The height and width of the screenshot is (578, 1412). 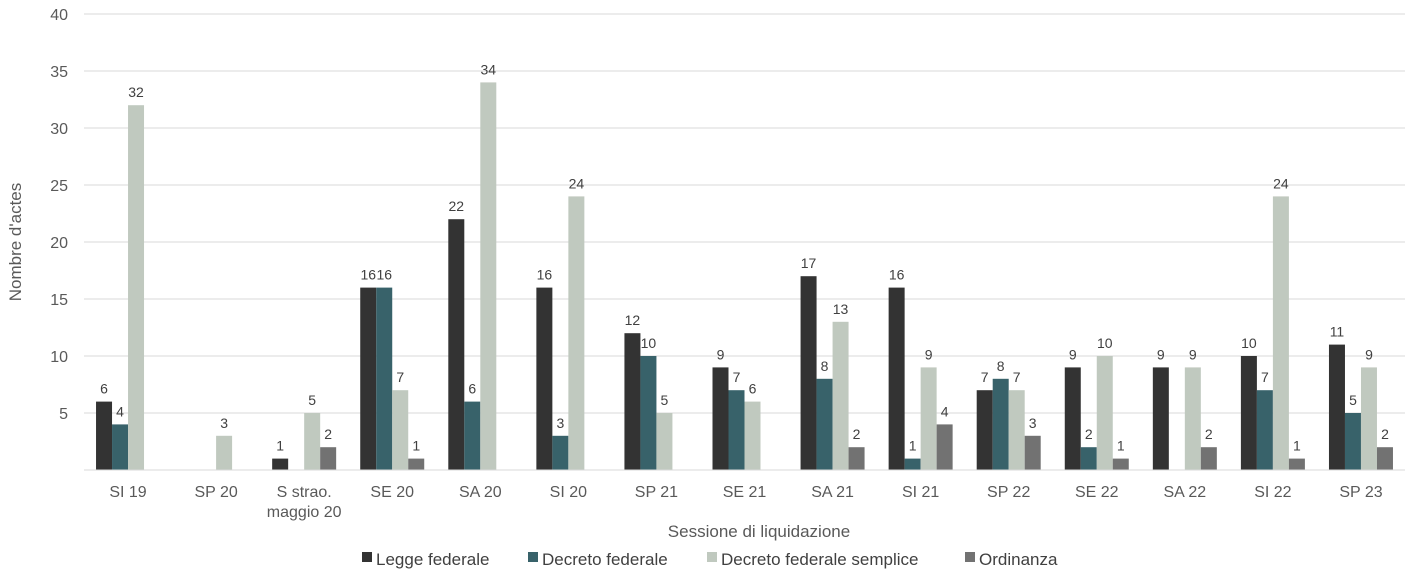 I want to click on data-label: 24, so click(x=1281, y=183).